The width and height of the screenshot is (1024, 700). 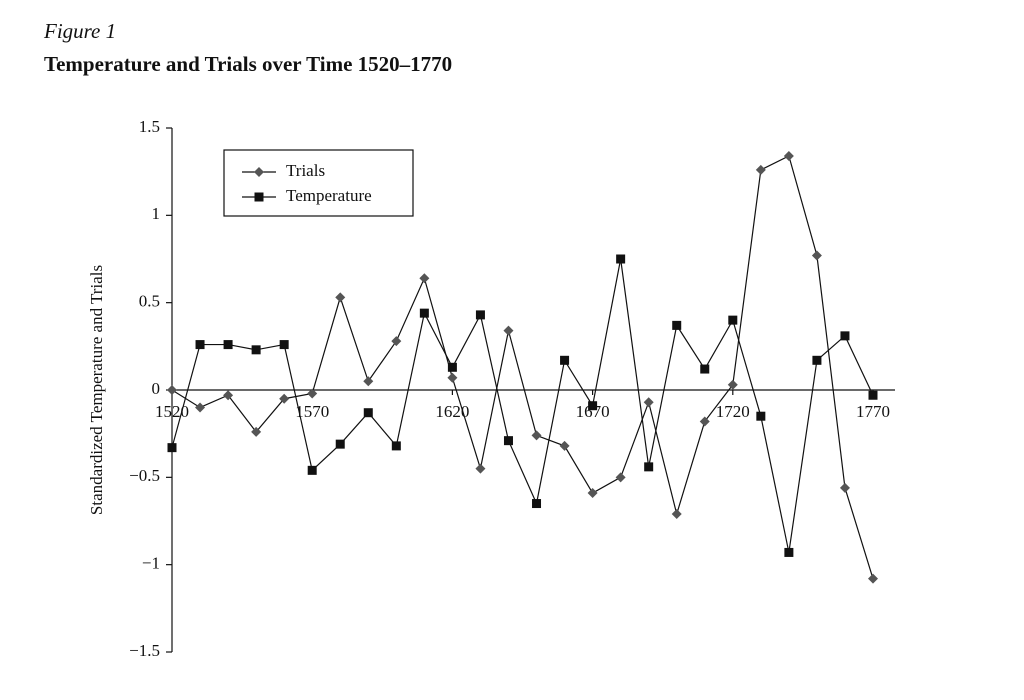 I want to click on y-tick-label: −1, so click(x=151, y=563).